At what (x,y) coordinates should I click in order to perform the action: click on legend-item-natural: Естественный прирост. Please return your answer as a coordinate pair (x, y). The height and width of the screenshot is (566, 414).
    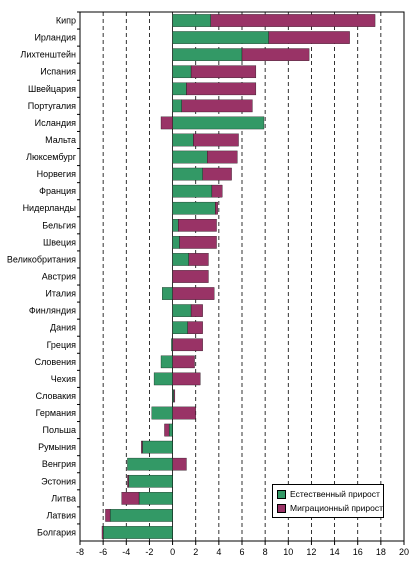
    Looking at the image, I should click on (328, 494).